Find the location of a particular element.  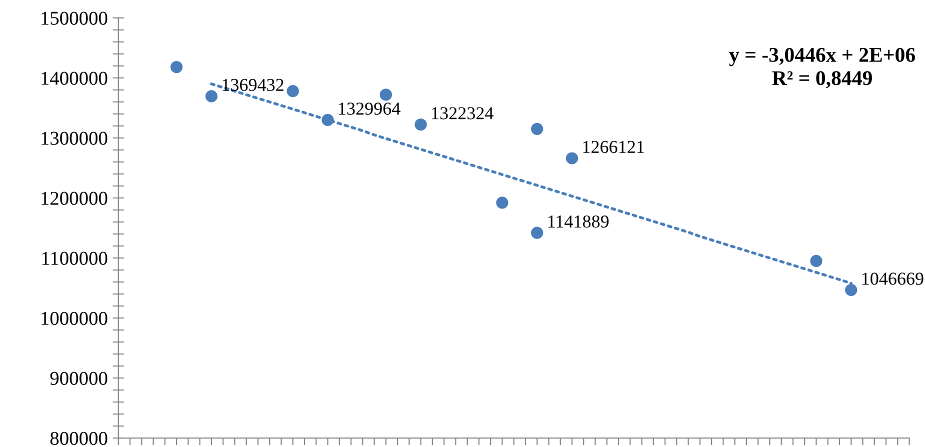

y-tick-label: 1400000 is located at coordinates (75, 78).